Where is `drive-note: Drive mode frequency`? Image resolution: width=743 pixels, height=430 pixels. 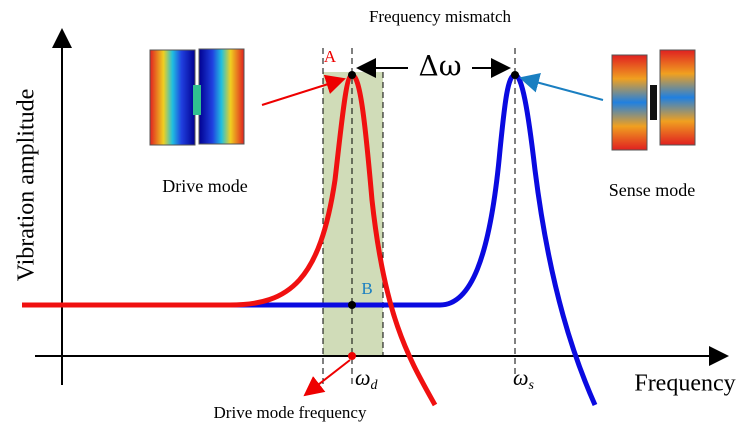
drive-note: Drive mode frequency is located at coordinates (290, 412).